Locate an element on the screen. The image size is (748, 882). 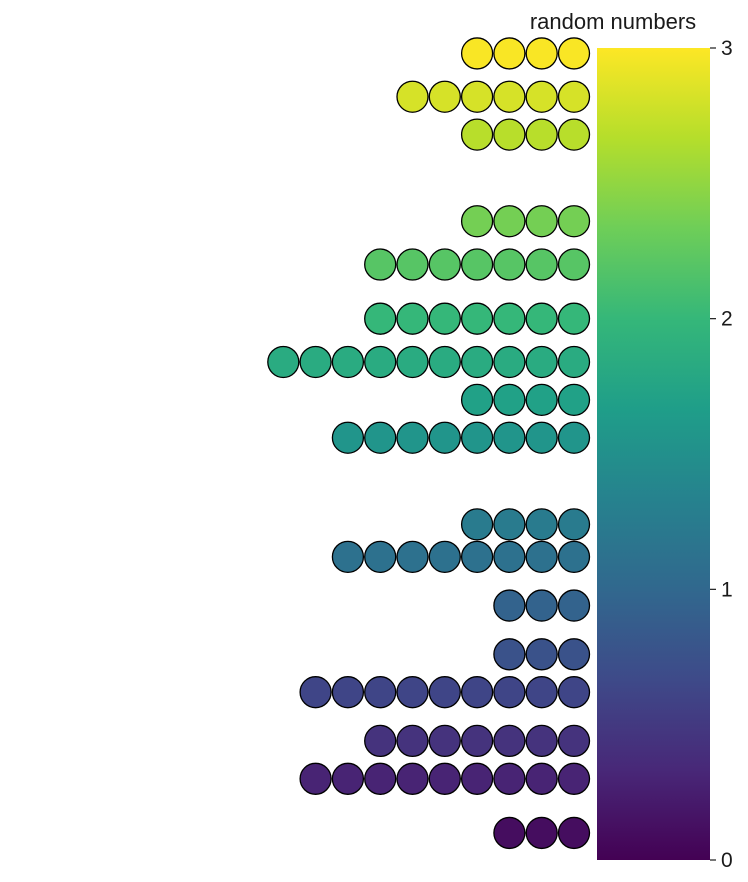
colorbar-tick-label: 0 is located at coordinates (727, 860).